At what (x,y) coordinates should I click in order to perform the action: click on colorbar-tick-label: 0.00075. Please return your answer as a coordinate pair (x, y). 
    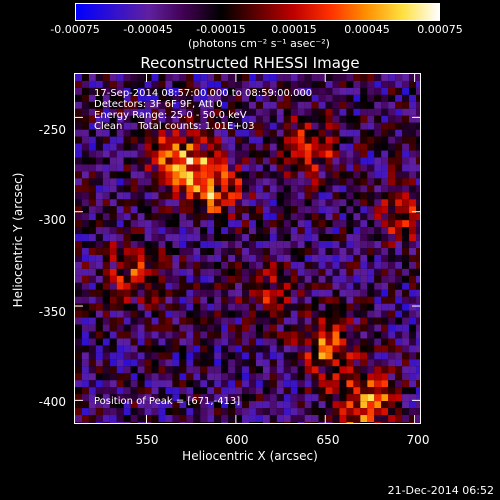
    Looking at the image, I should click on (440, 29).